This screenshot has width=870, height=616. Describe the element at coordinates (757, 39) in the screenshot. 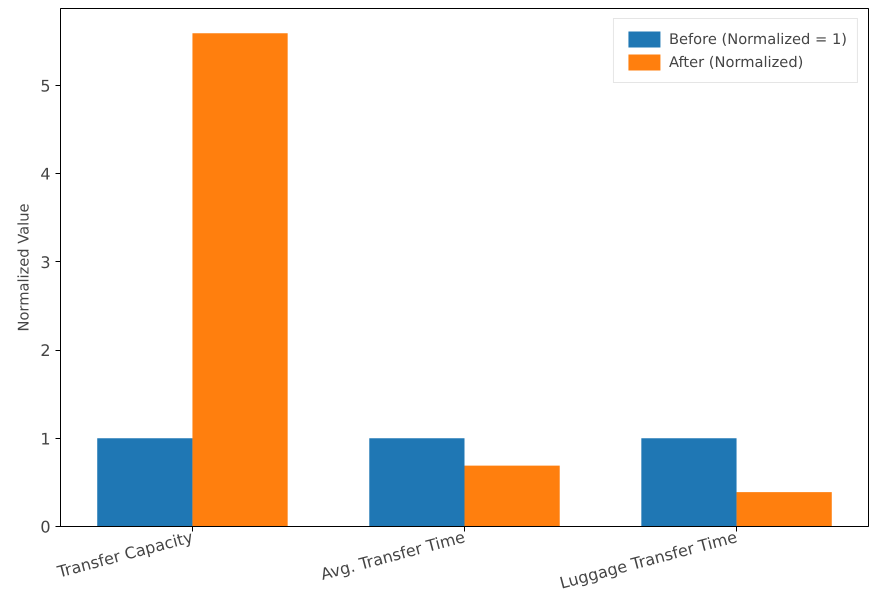

I see `legend-label: Before (Normalized = 1)` at that location.